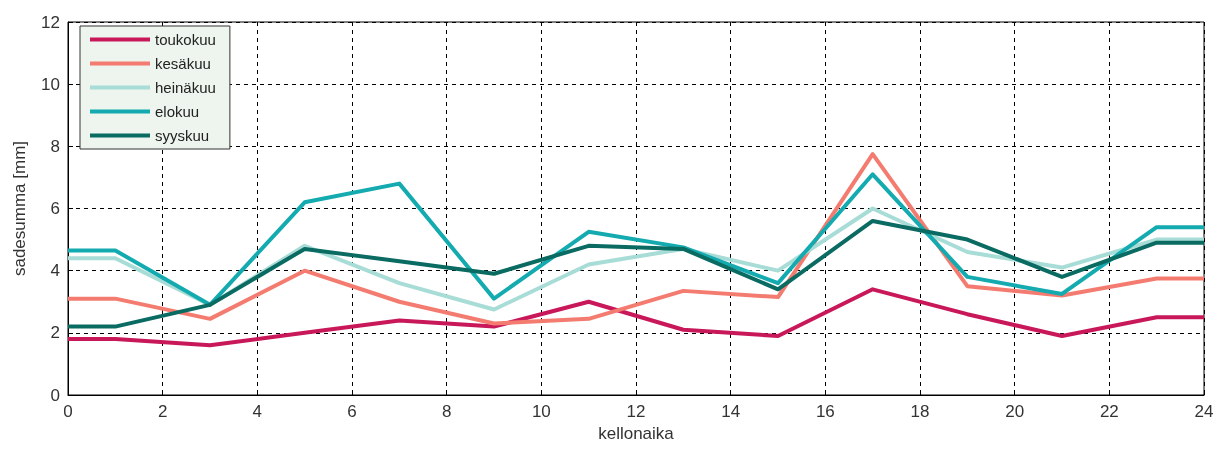  What do you see at coordinates (162, 411) in the screenshot?
I see `x-tick-label: 2` at bounding box center [162, 411].